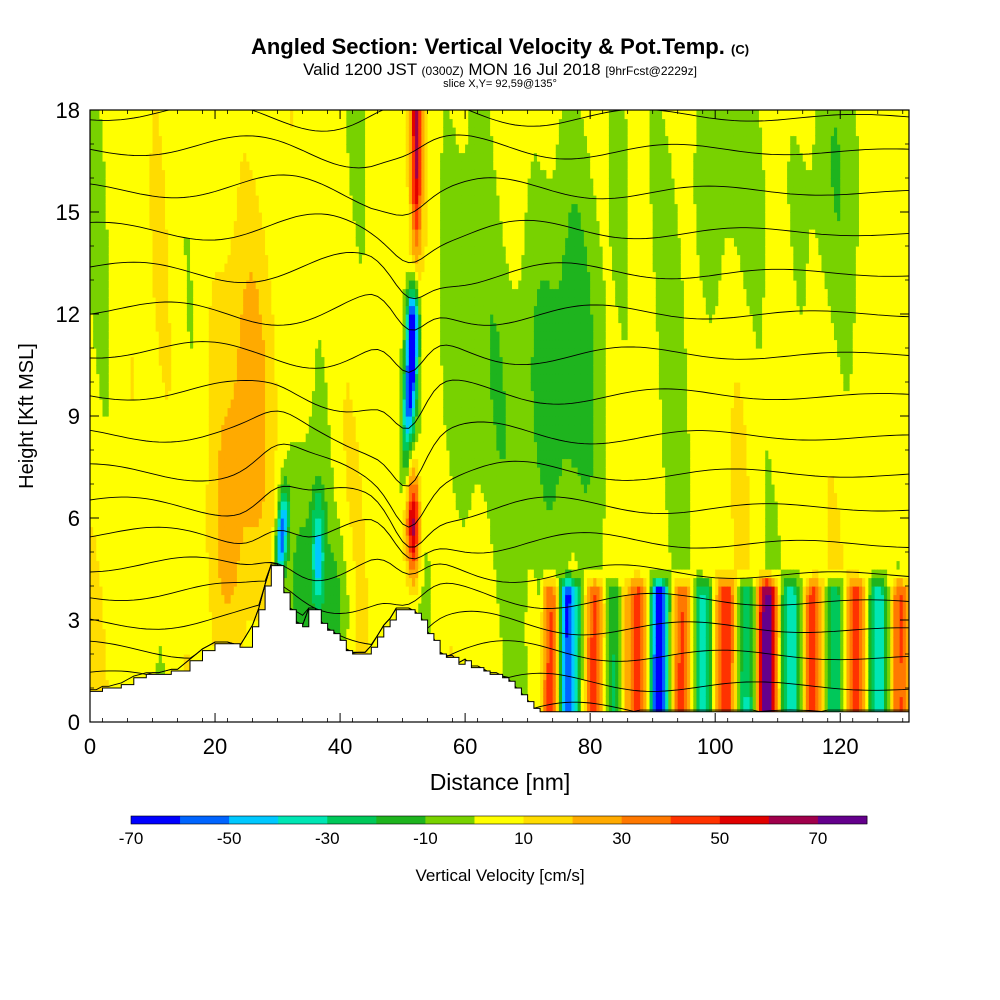 The image size is (1000, 1000). What do you see at coordinates (500, 84) in the screenshot?
I see `slice-info: slice X,Y= 92,59@135°` at bounding box center [500, 84].